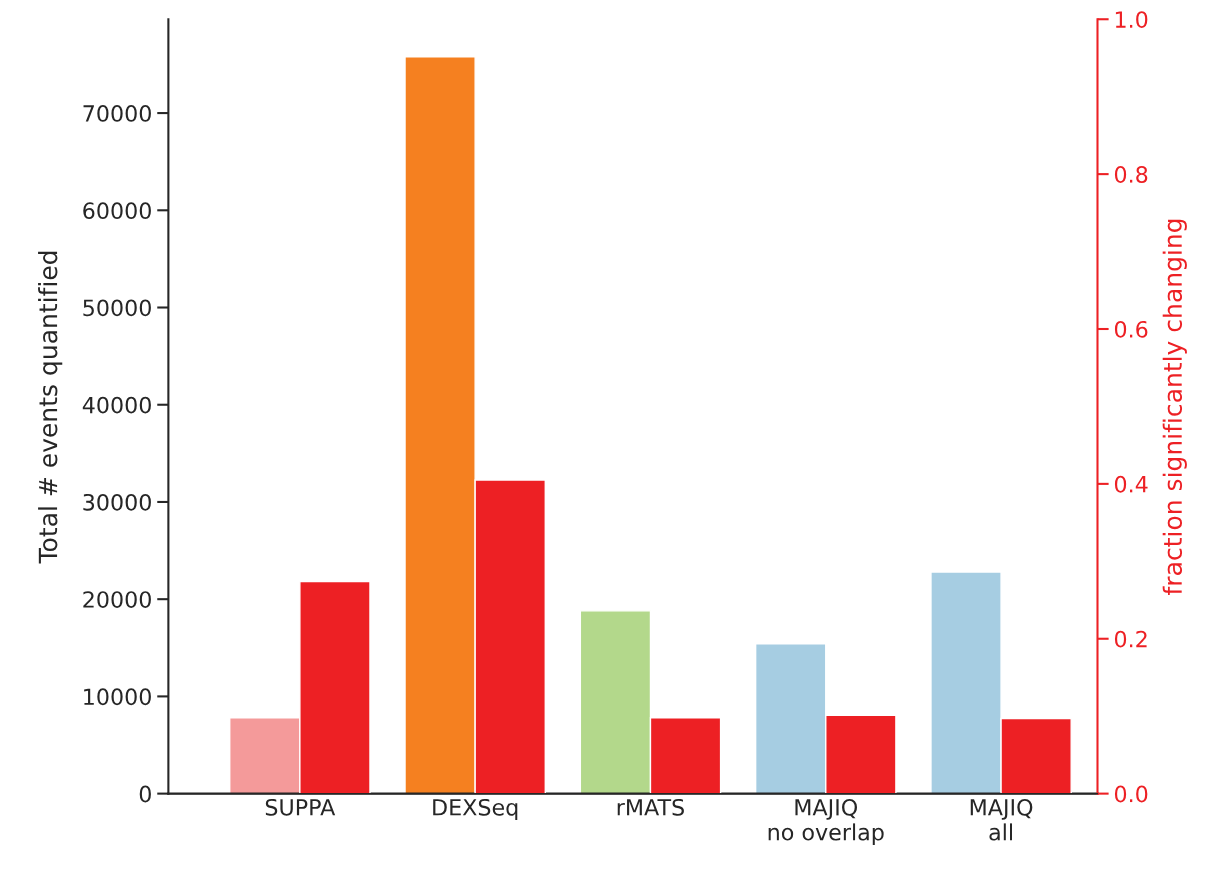 Image resolution: width=1229 pixels, height=875 pixels. What do you see at coordinates (826, 821) in the screenshot?
I see `x-tick-label: MAJIQ no overlap` at bounding box center [826, 821].